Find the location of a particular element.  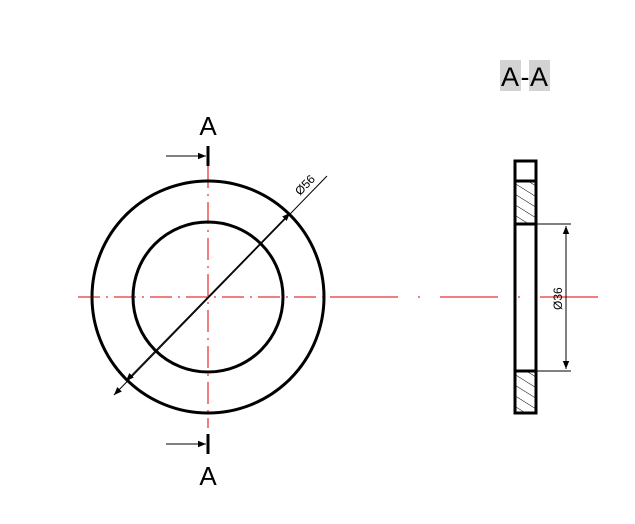

section-marker-top: A is located at coordinates (191, 138).